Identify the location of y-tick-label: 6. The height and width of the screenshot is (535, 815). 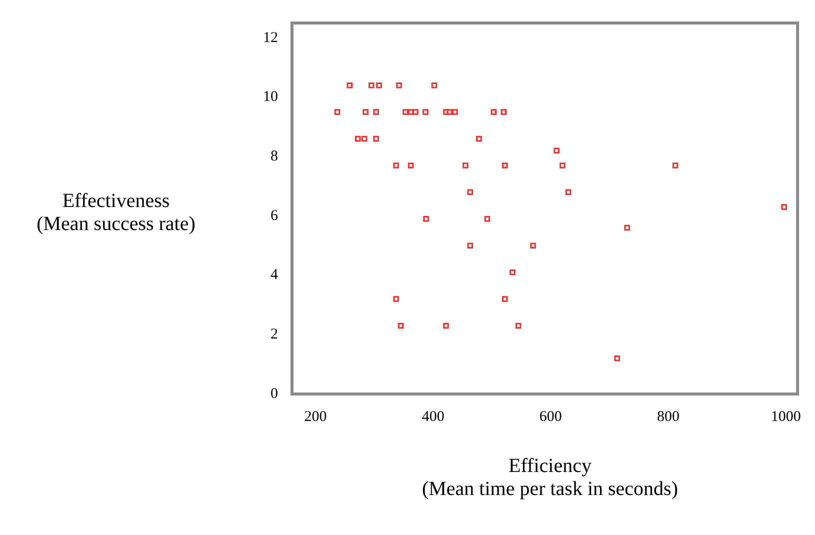
(274, 216).